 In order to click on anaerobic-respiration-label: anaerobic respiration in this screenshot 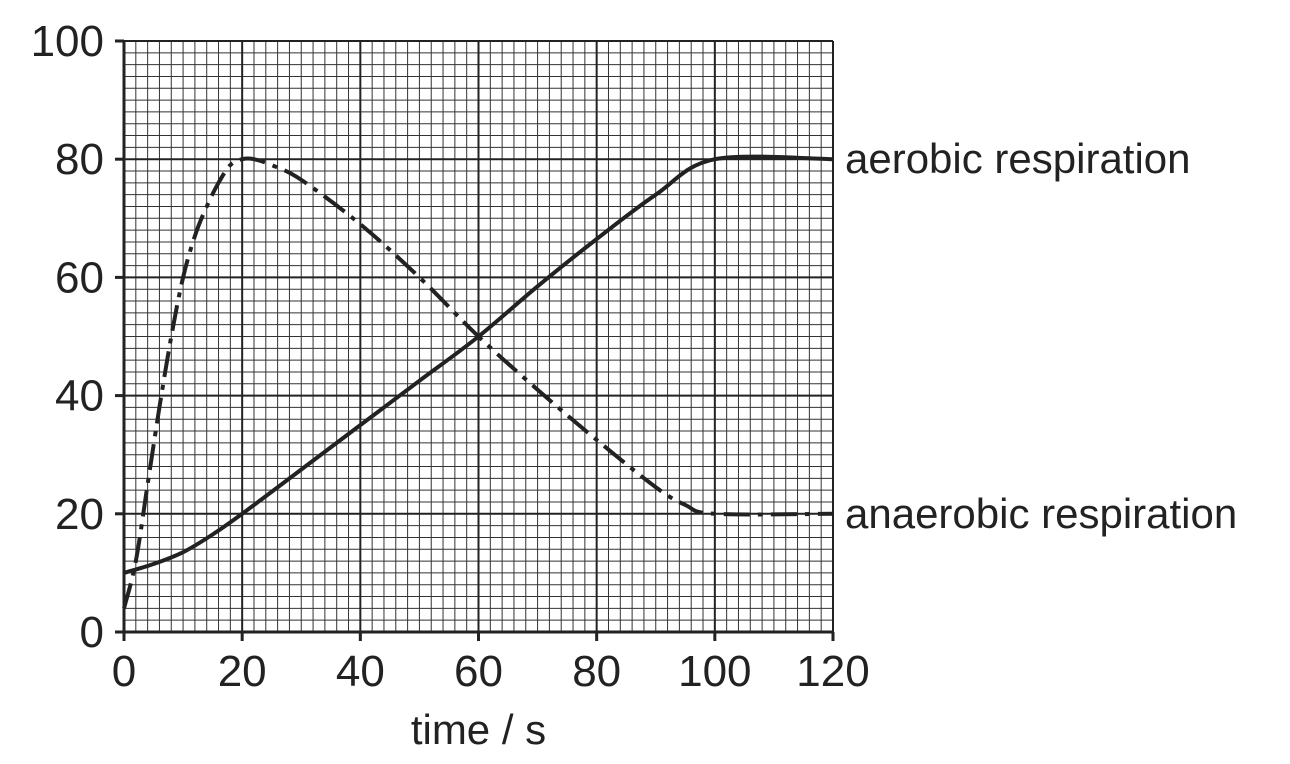, I will do `click(1041, 513)`.